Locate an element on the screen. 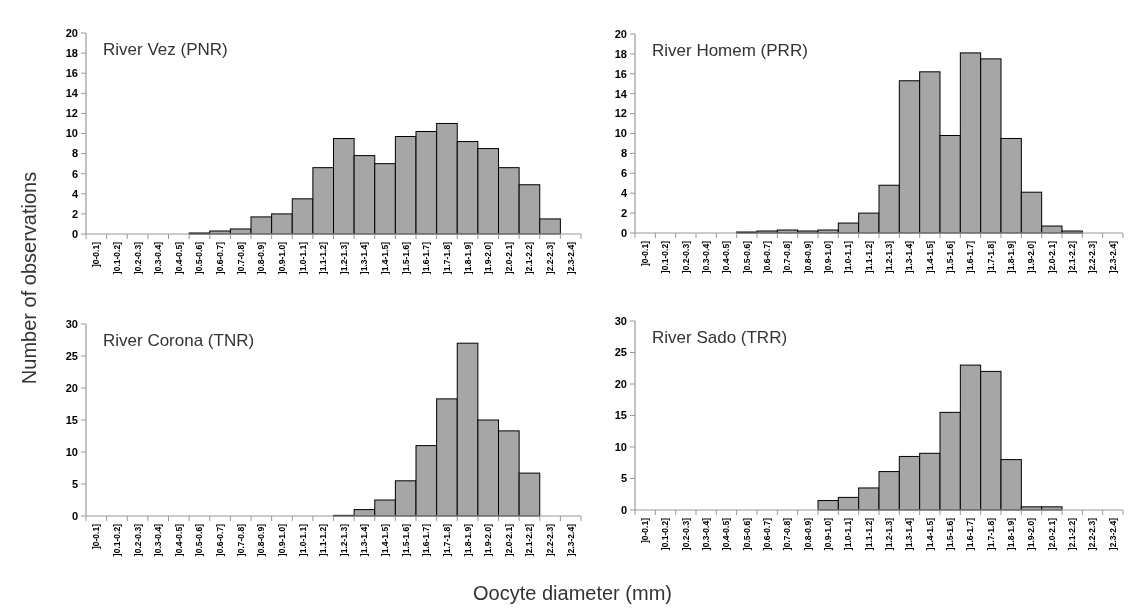 This screenshot has width=1129, height=610. y-tick-label: 5 is located at coordinates (623, 478).